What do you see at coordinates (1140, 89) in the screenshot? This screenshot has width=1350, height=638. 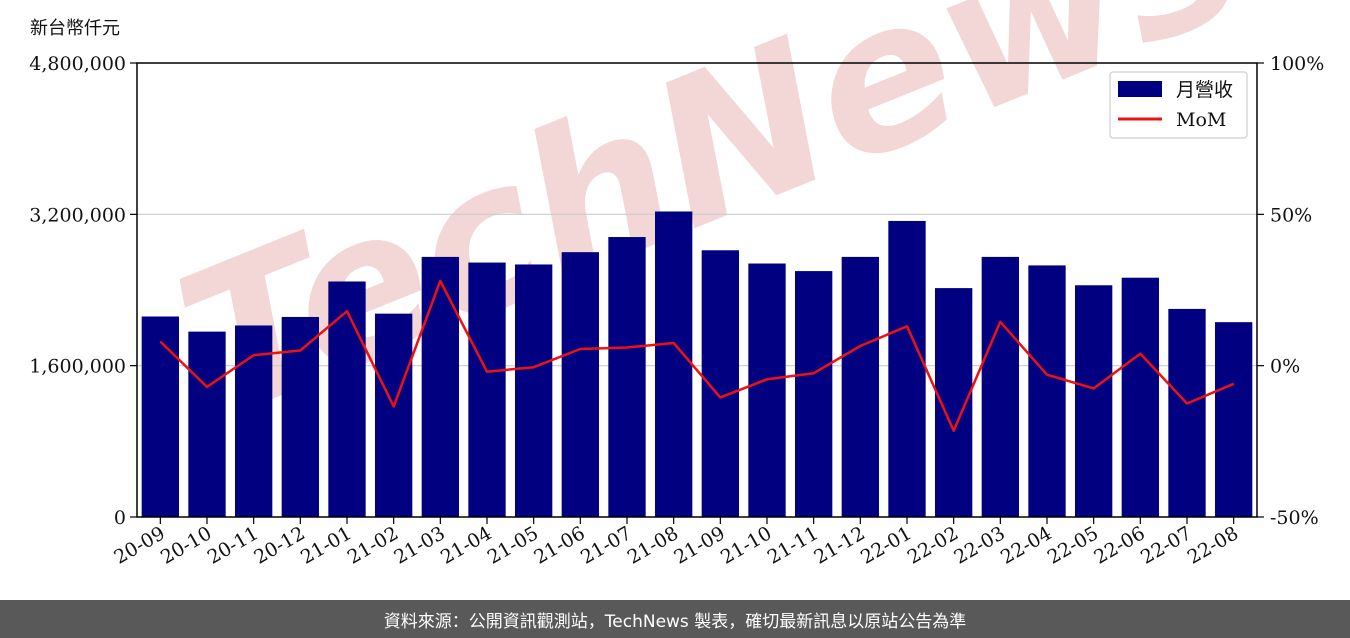 I see `legend-swatch-bar` at bounding box center [1140, 89].